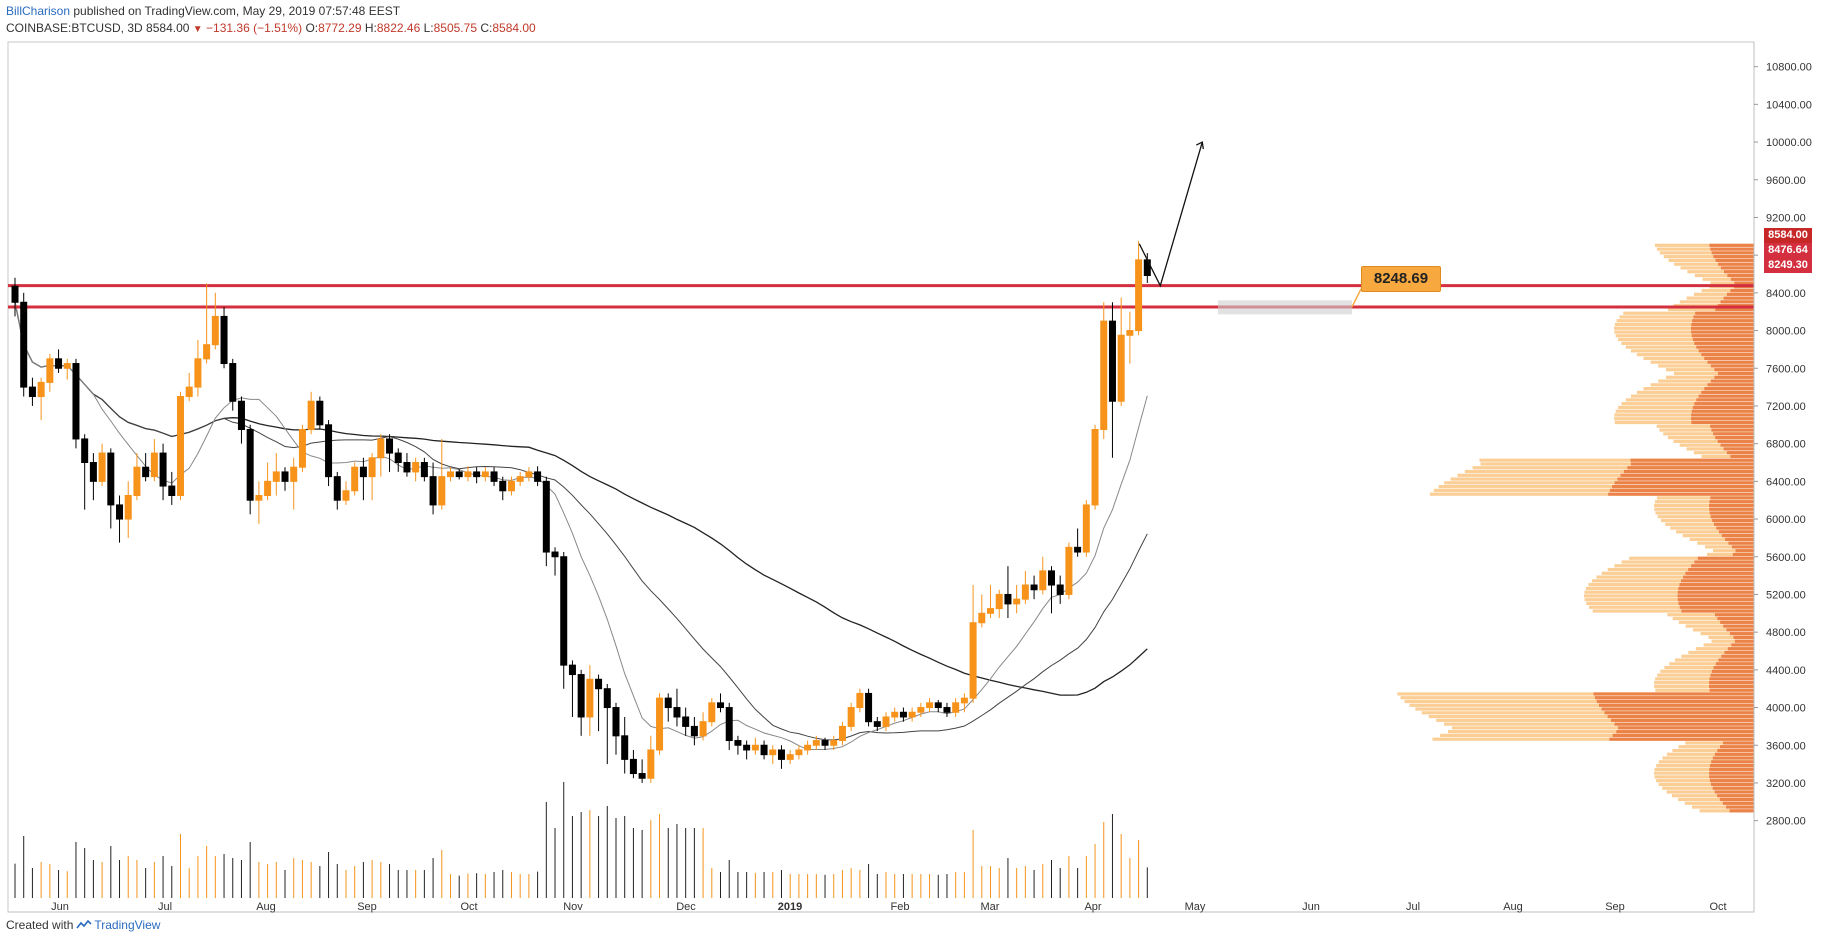 The image size is (1828, 939). I want to click on x-tick-label: Feb, so click(900, 907).